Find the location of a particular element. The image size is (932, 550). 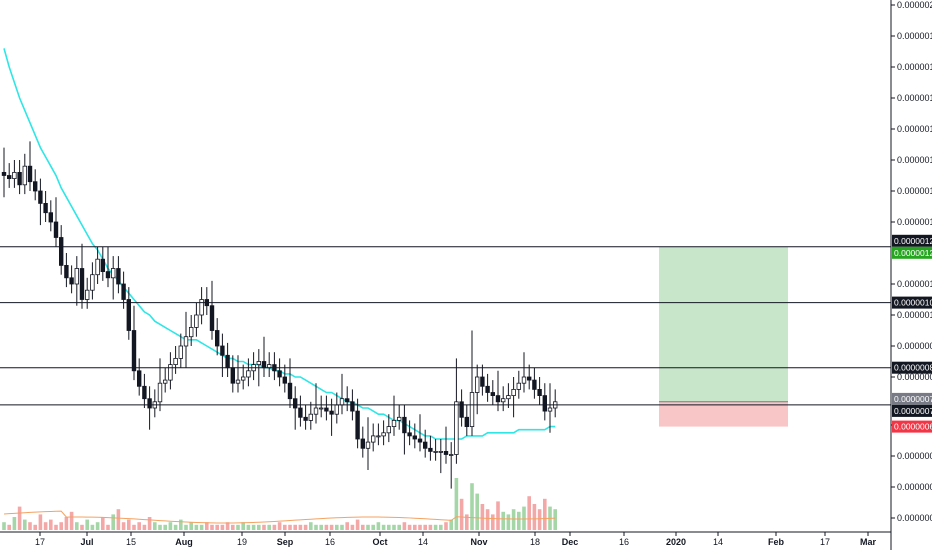

price-tick-label: 0.00000110 is located at coordinates (914, 284).